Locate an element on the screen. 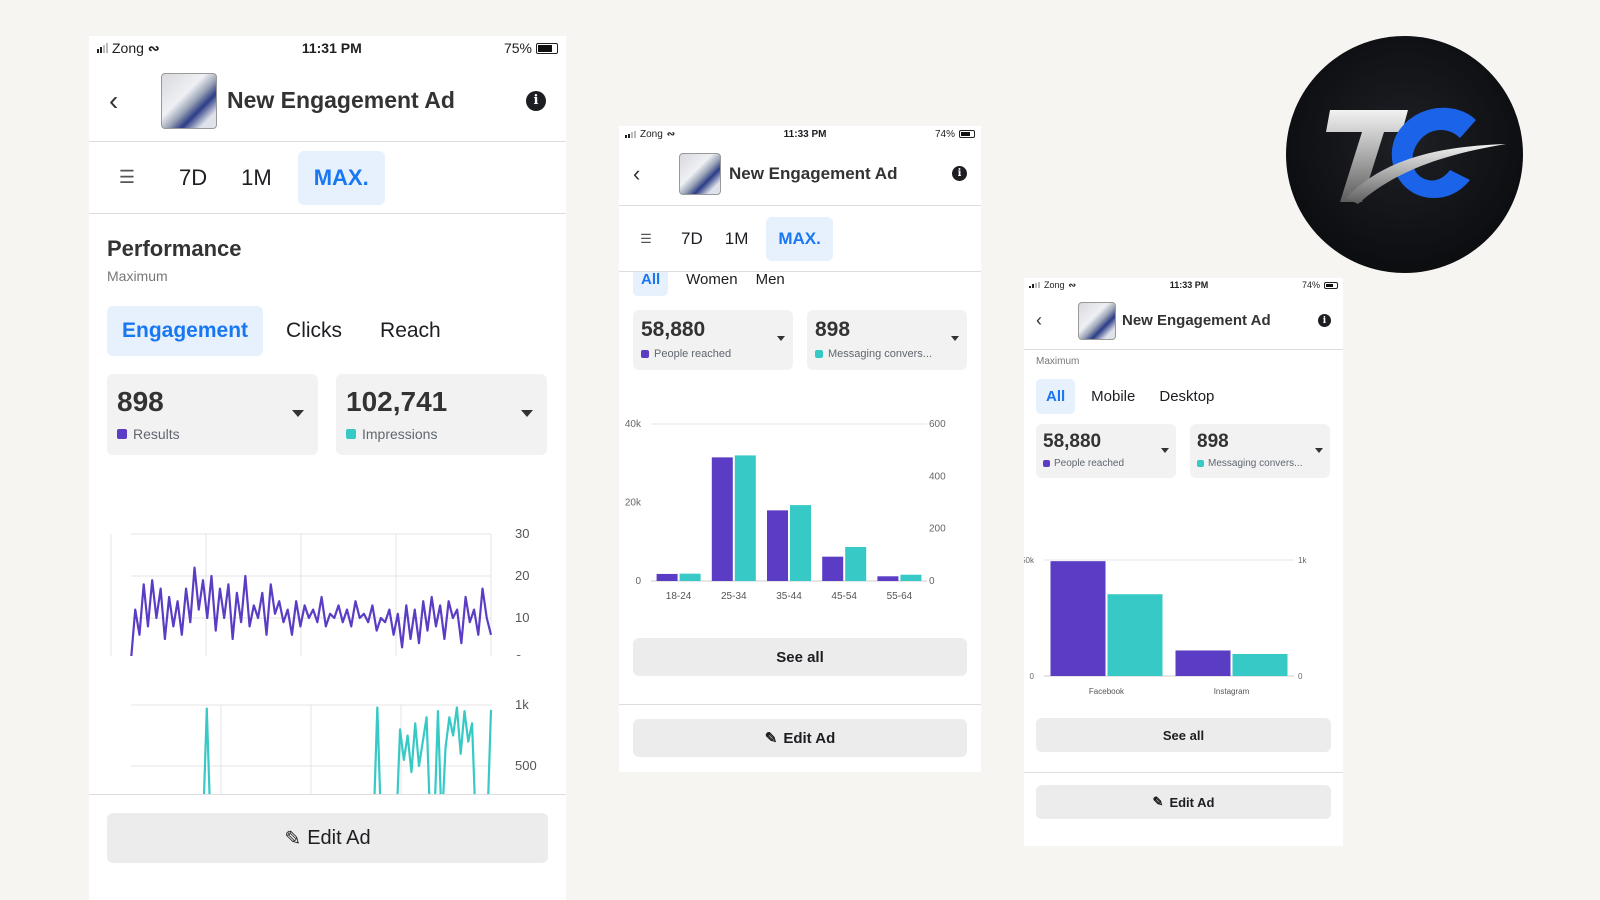 The width and height of the screenshot is (1600, 900). tab-mobile: Mobile is located at coordinates (1113, 396).